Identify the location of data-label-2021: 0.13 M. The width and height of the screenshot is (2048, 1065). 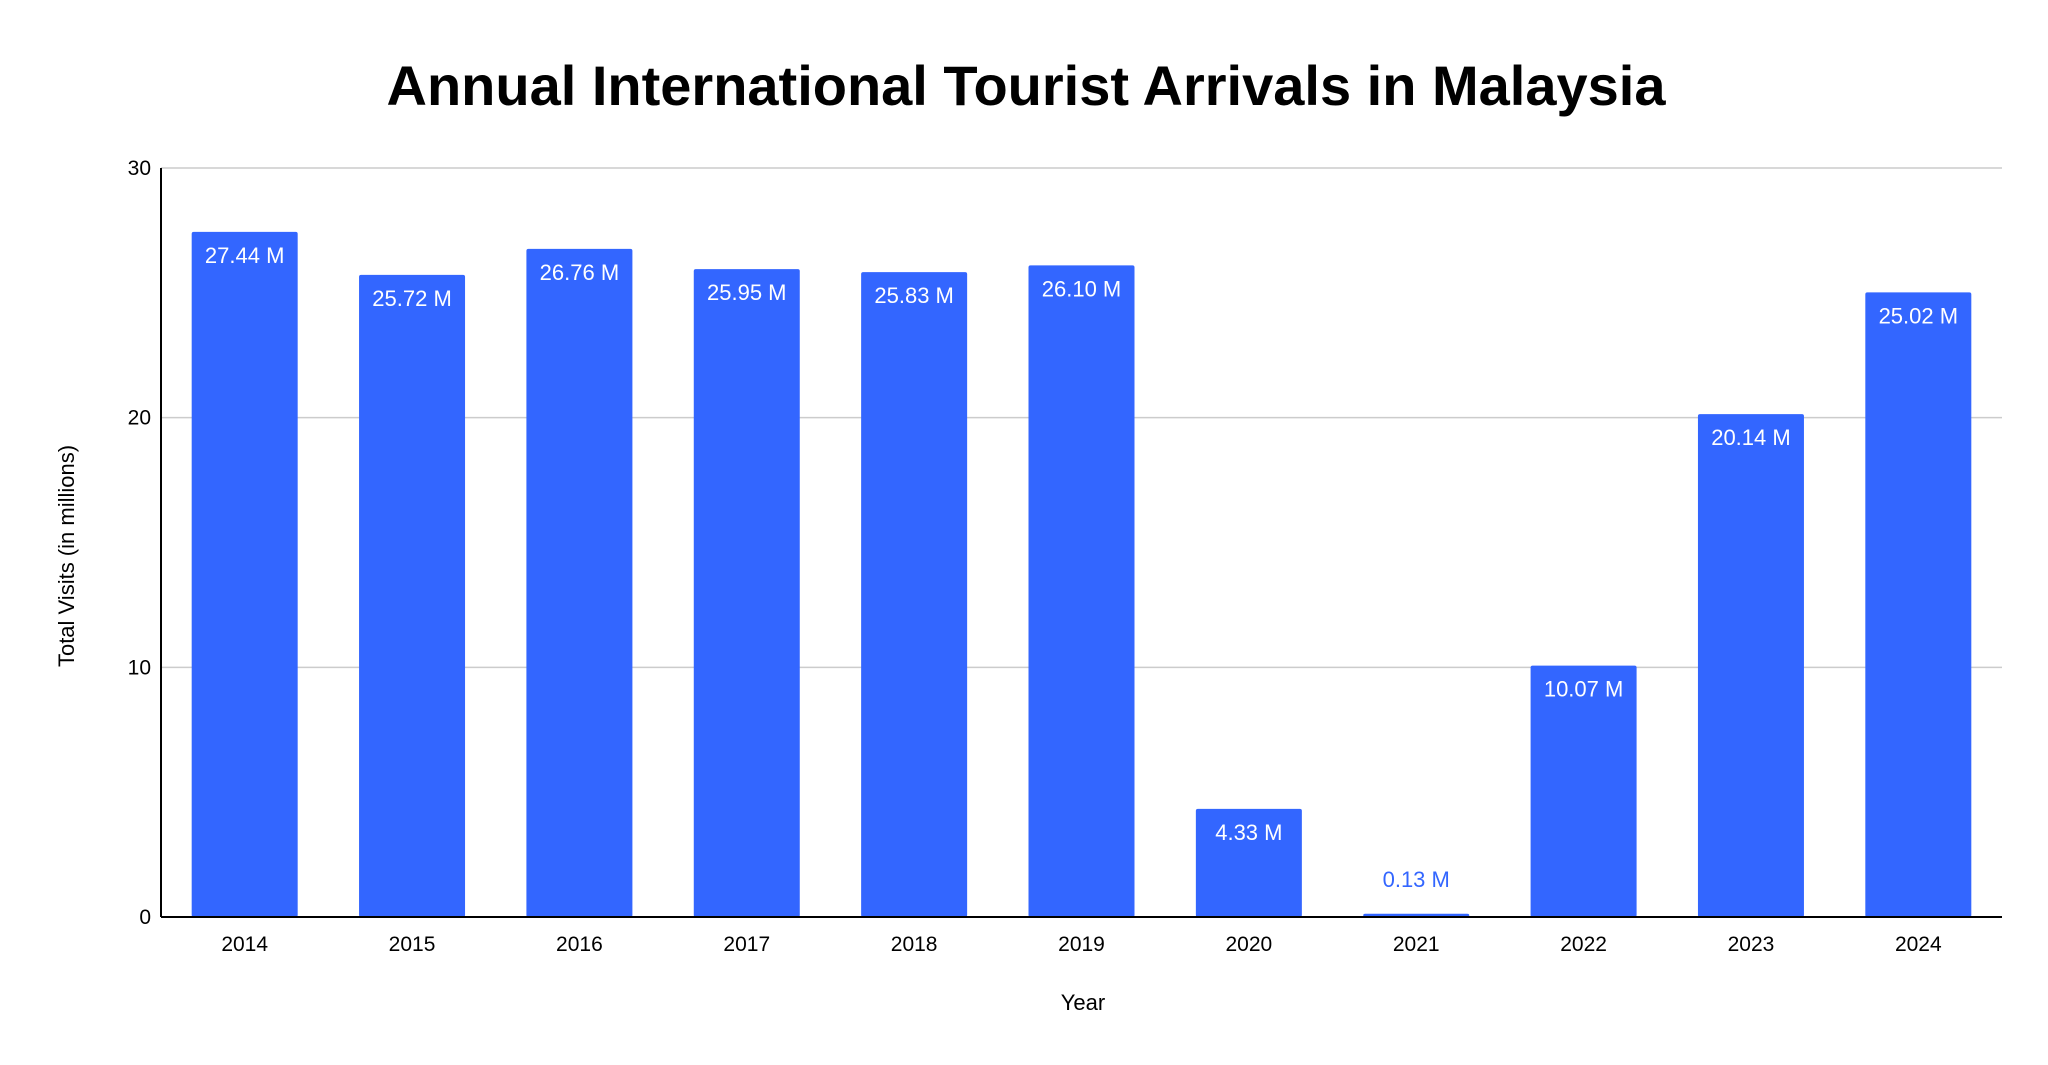
(1416, 879).